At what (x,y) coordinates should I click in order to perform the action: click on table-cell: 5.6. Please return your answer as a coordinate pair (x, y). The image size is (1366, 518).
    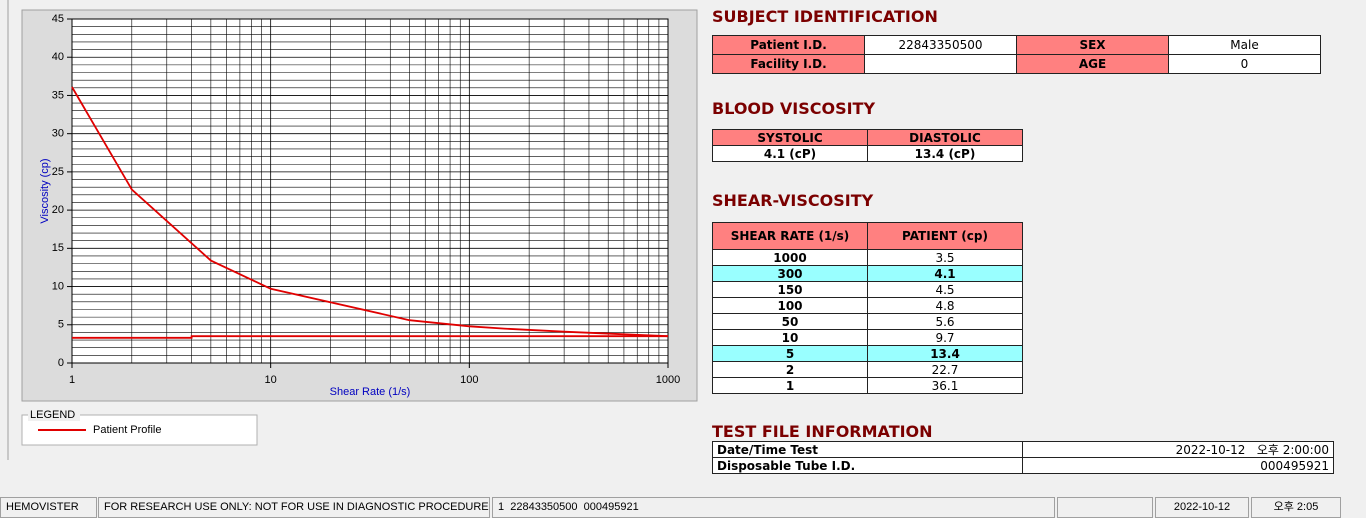
    Looking at the image, I should click on (945, 321).